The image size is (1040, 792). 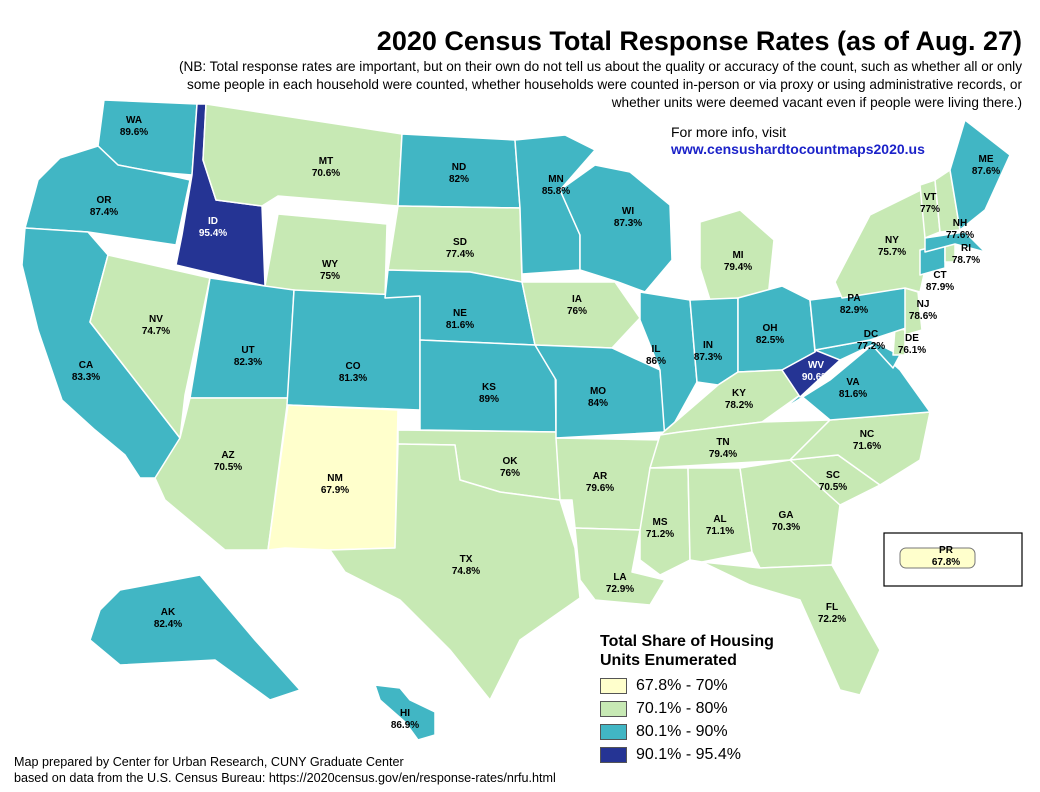 I want to click on state-rate-tx: 74.8%, so click(x=466, y=571).